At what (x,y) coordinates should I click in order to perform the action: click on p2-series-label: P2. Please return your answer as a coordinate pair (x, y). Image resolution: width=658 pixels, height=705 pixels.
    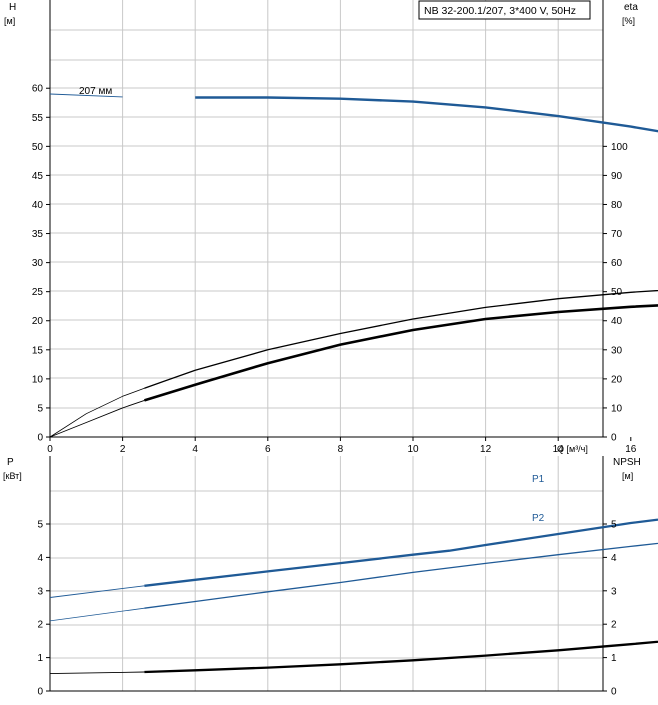
    Looking at the image, I should click on (538, 518).